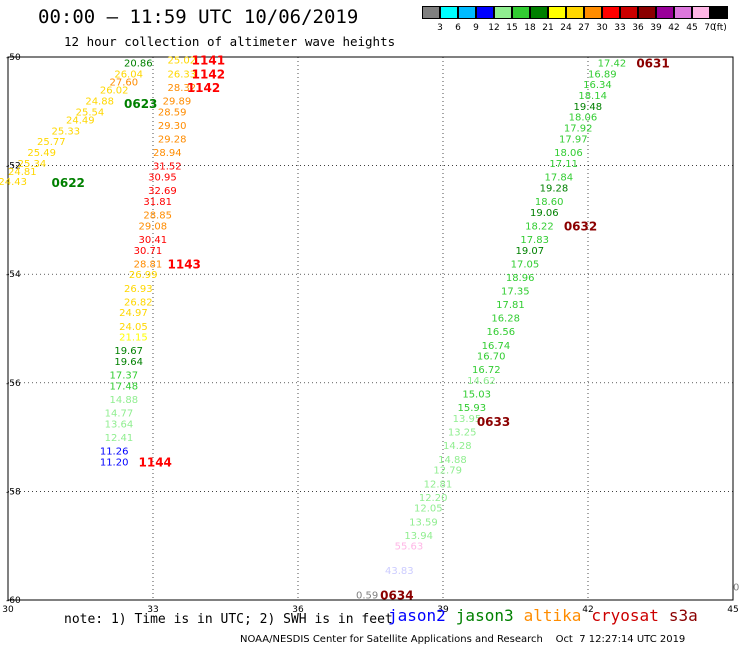  What do you see at coordinates (472, 408) in the screenshot?
I see `wave-height-label: 15.93` at bounding box center [472, 408].